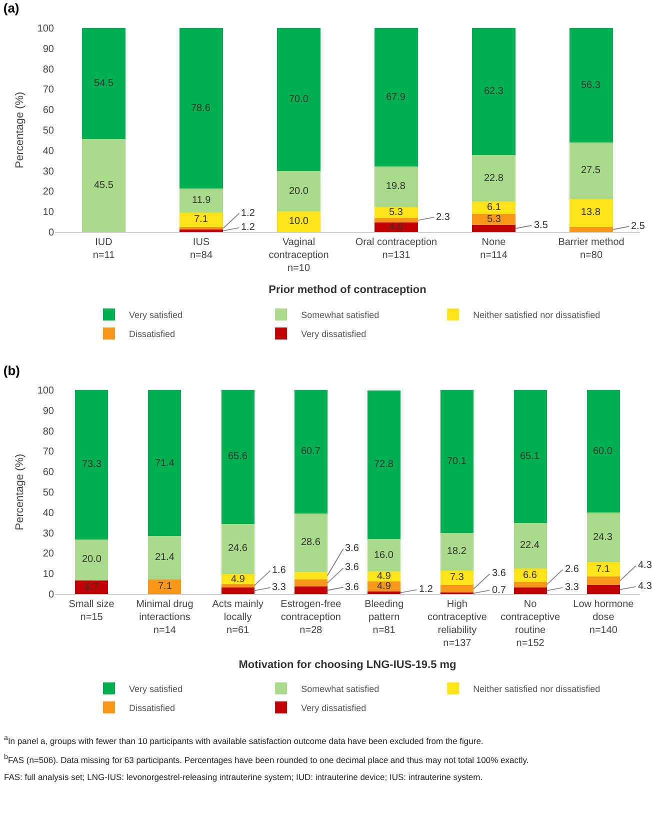 The height and width of the screenshot is (829, 672). What do you see at coordinates (104, 185) in the screenshot?
I see `data-label: 45.5` at bounding box center [104, 185].